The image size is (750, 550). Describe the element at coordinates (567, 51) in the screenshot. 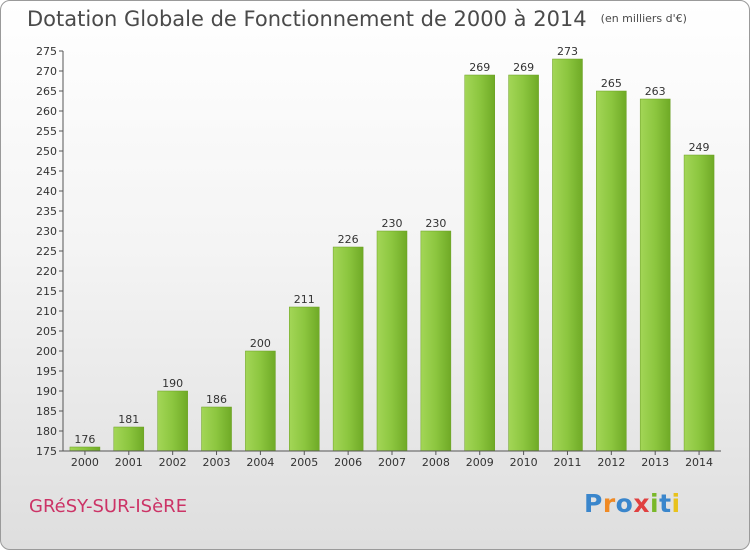

I see `value-label-2011: 273` at that location.